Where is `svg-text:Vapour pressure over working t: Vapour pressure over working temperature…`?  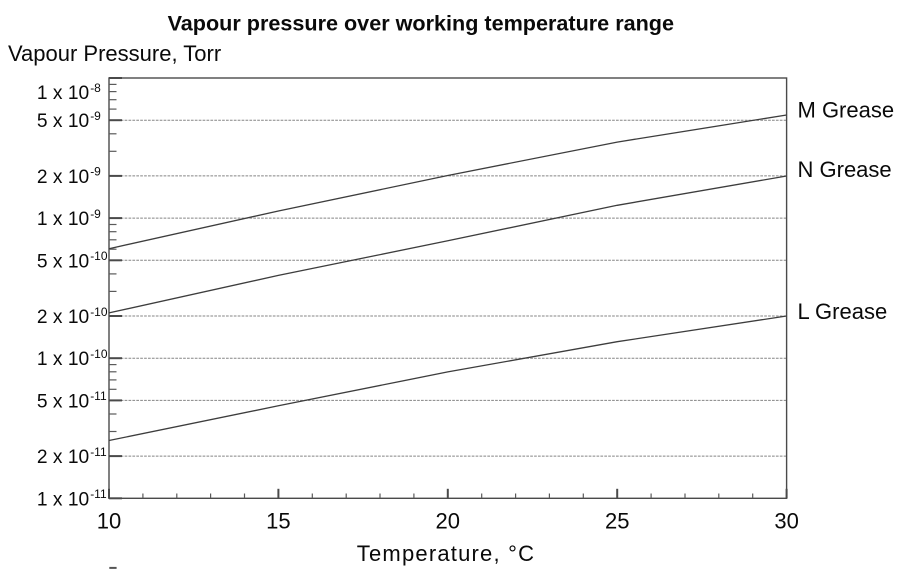
svg-text:Vapour pressure over working t: Vapour pressure over working temperature… is located at coordinates (421, 23).